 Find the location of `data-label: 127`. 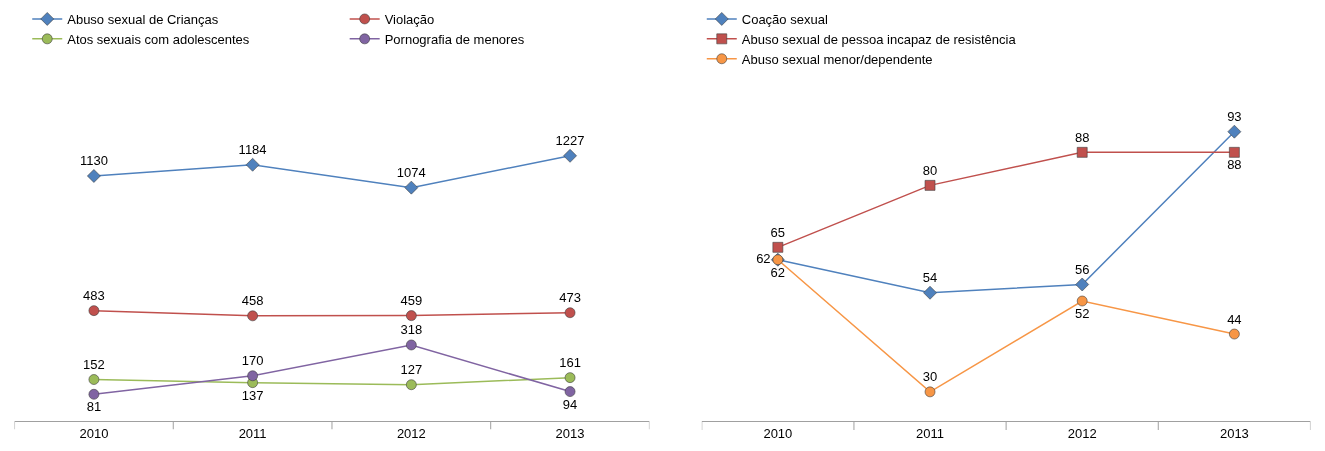

data-label: 127 is located at coordinates (411, 370).